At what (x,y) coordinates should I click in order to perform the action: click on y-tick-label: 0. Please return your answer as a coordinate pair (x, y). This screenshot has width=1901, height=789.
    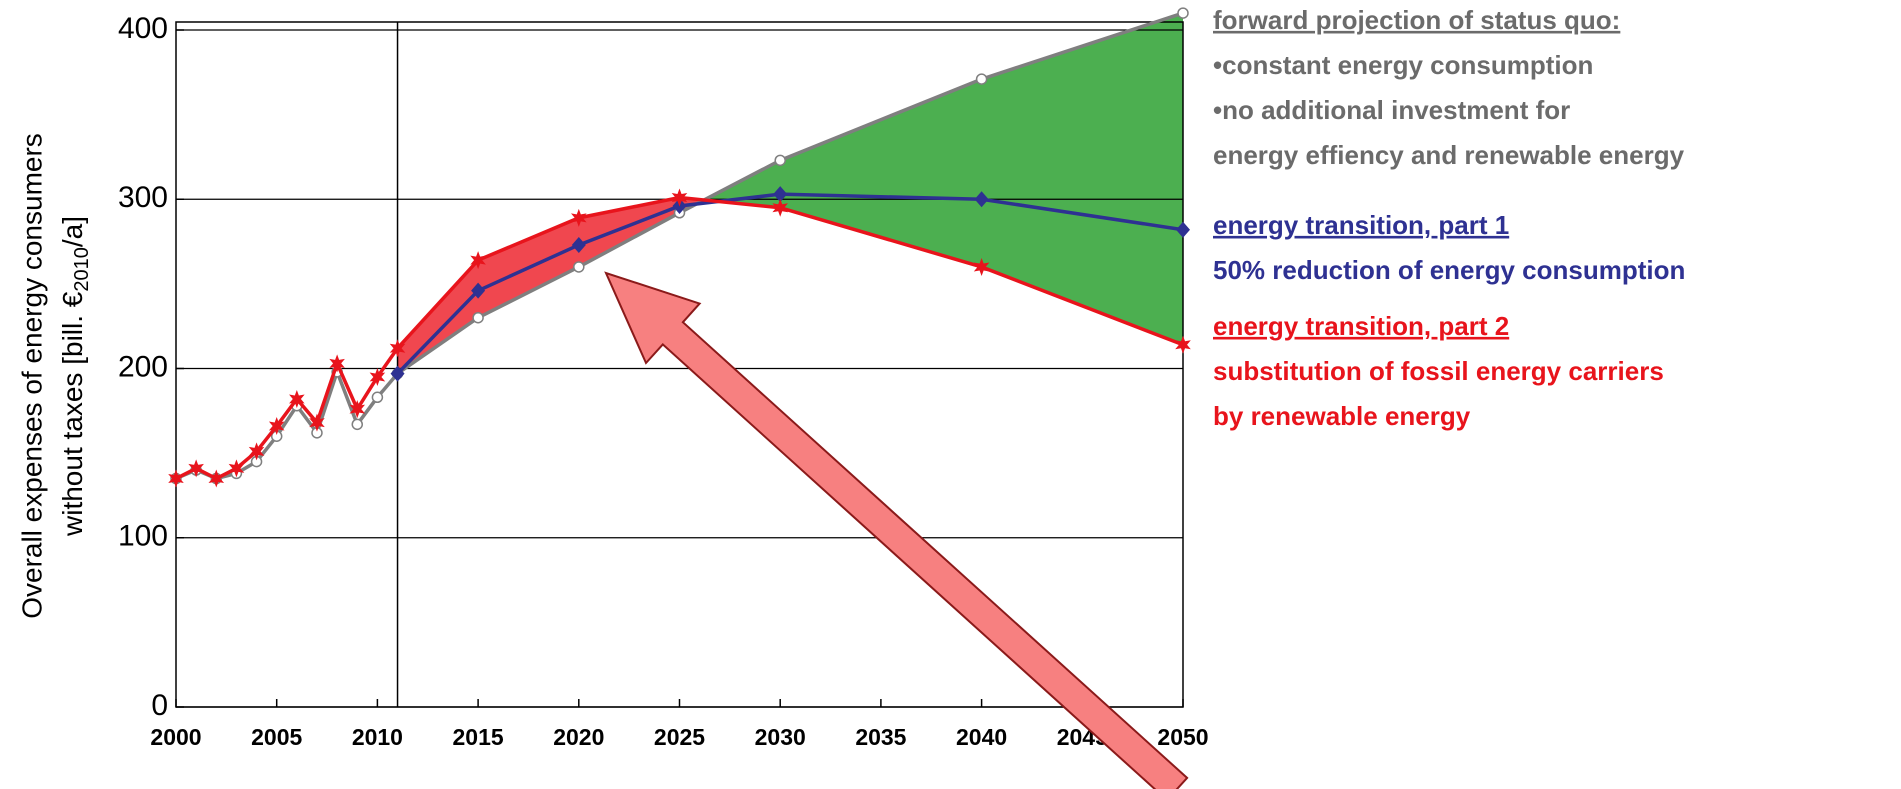
    Looking at the image, I should click on (159, 705).